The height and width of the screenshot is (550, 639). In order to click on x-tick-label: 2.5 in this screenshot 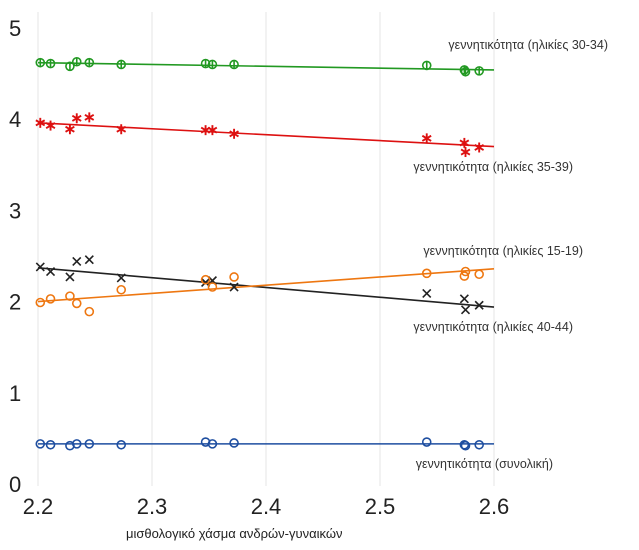, I will do `click(380, 506)`.